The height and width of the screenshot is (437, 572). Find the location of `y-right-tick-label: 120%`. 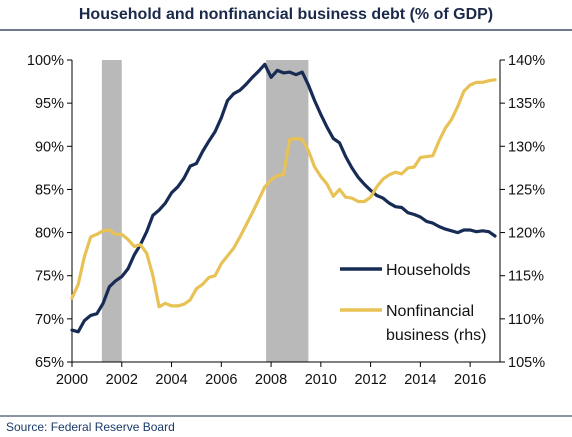

y-right-tick-label: 120% is located at coordinates (526, 234).